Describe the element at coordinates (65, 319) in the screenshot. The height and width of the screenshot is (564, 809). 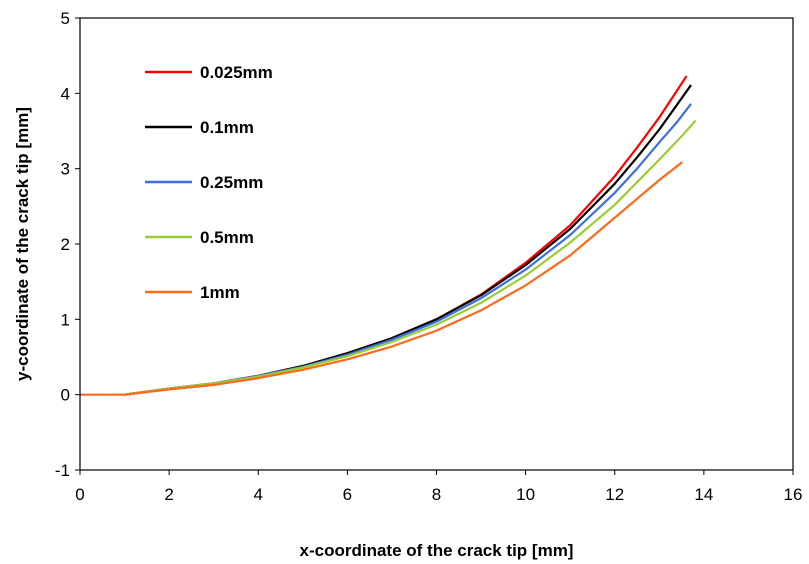
I see `y-tick-label: 1` at that location.